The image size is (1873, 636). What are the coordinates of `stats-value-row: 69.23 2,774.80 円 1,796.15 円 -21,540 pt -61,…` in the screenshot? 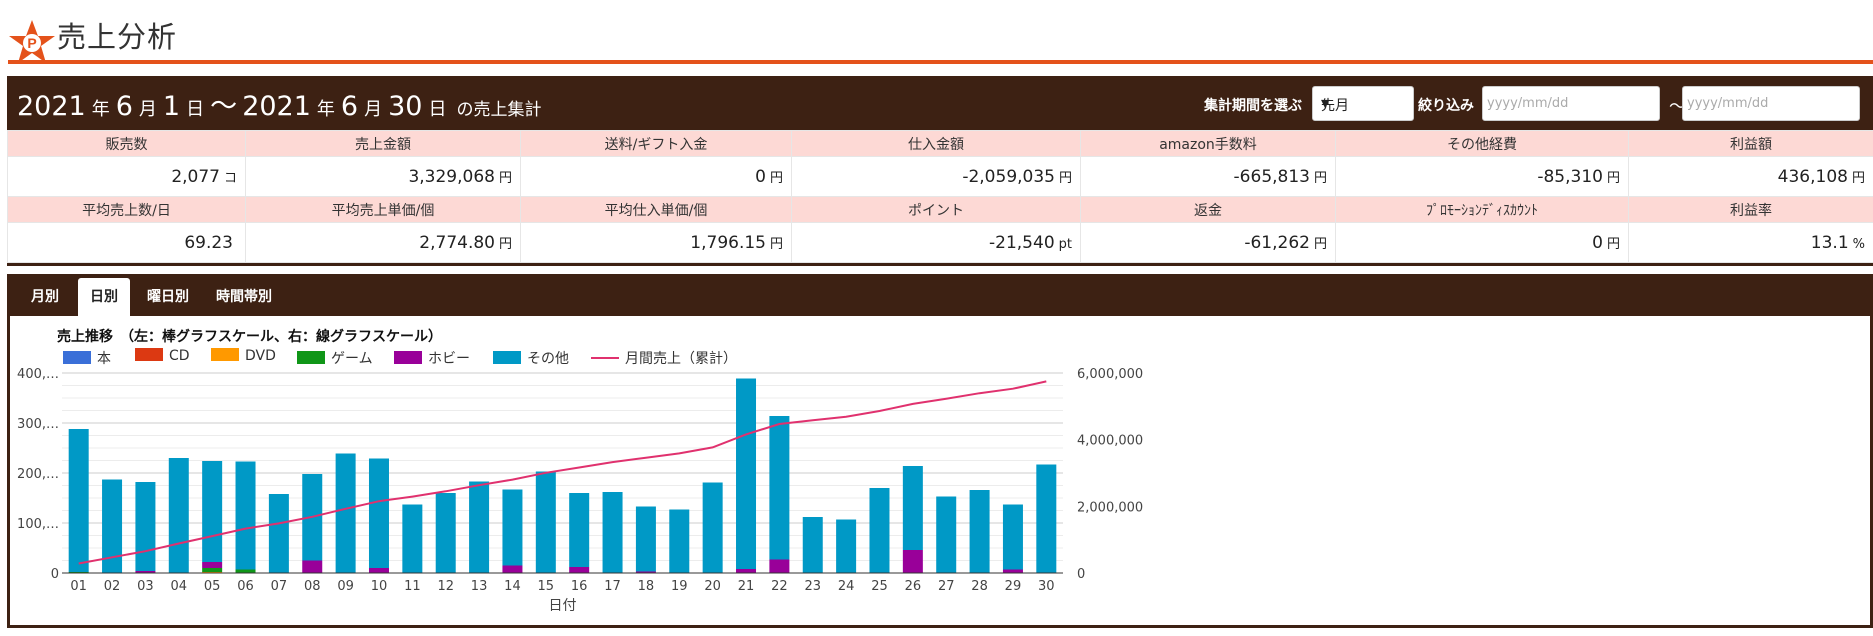 It's located at (940, 242).